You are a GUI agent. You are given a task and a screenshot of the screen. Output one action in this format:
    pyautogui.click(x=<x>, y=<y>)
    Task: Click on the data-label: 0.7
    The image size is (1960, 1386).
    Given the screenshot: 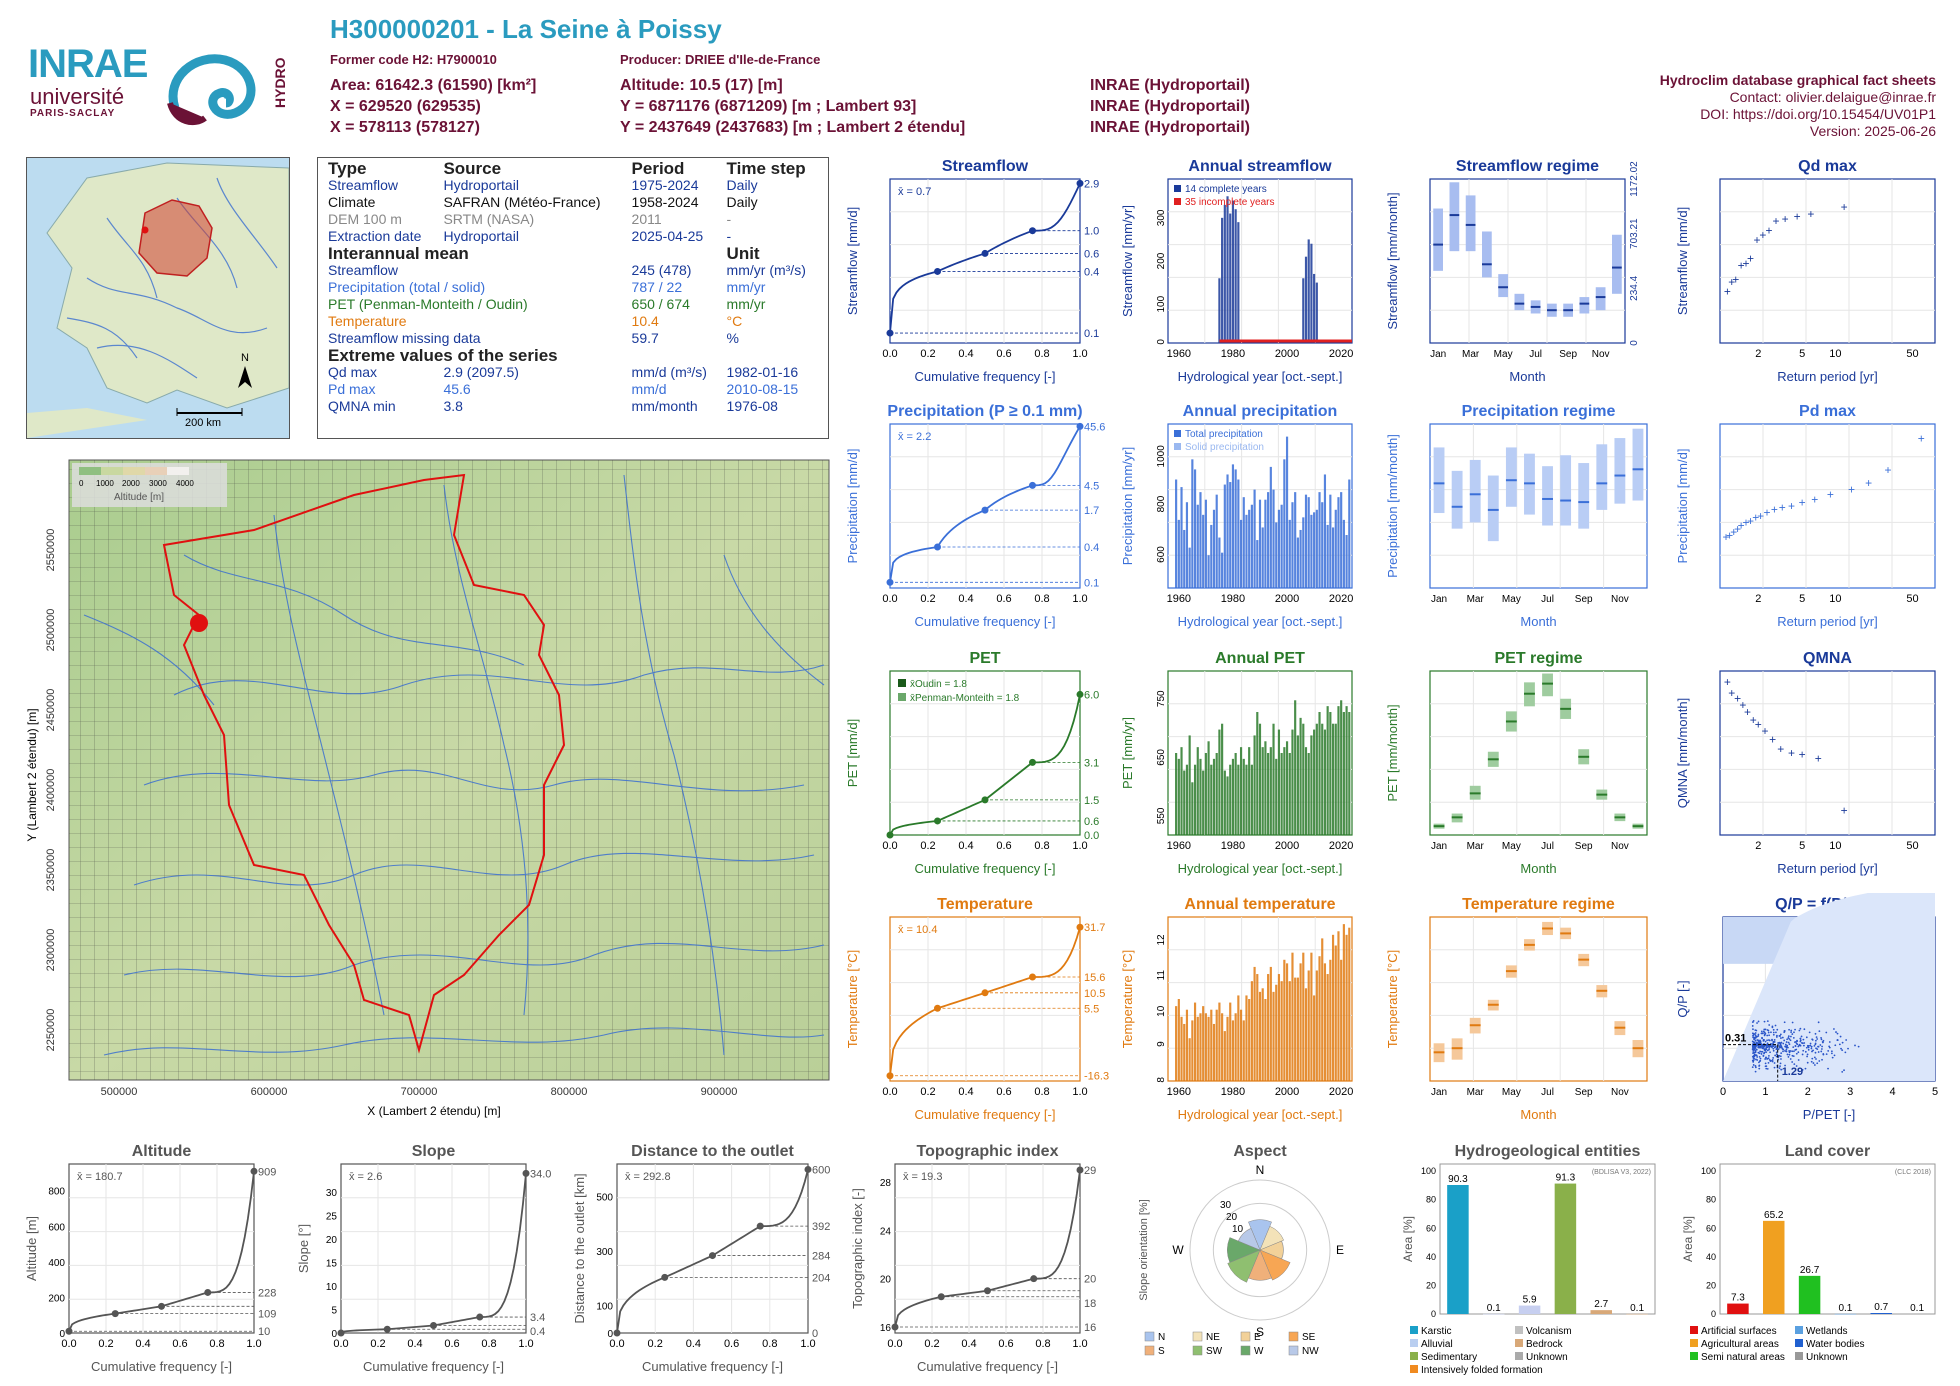 What is the action you would take?
    pyautogui.click(x=1881, y=1307)
    